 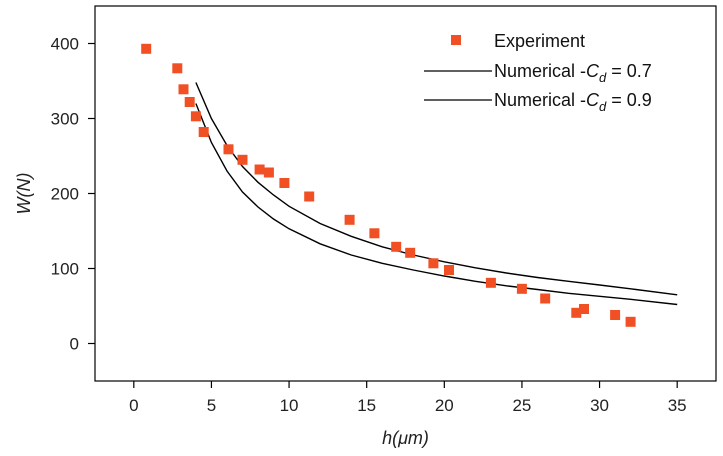 What do you see at coordinates (133, 405) in the screenshot?
I see `x-tick-label: 0` at bounding box center [133, 405].